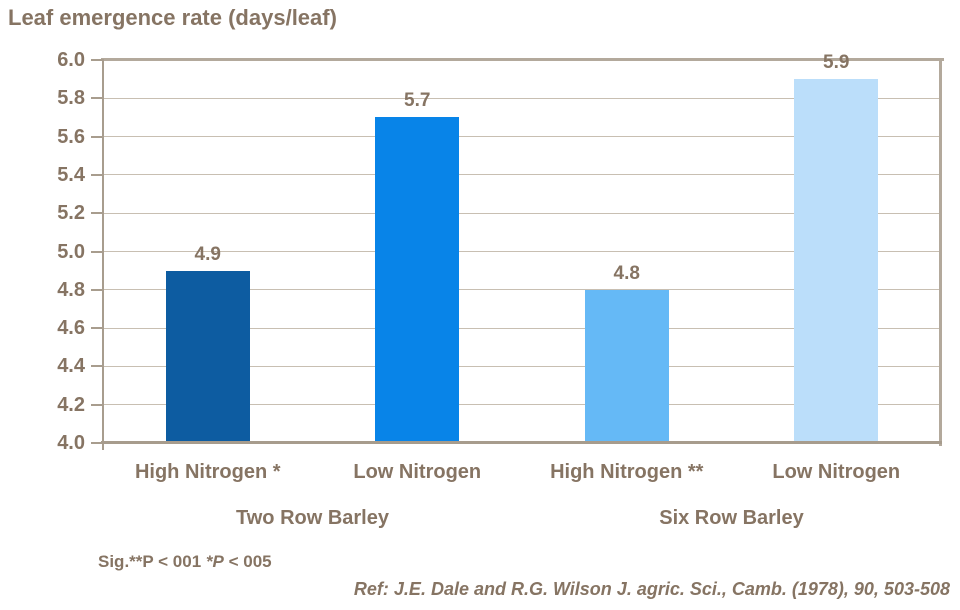  Describe the element at coordinates (522, 59) in the screenshot. I see `plot-border-top` at that location.